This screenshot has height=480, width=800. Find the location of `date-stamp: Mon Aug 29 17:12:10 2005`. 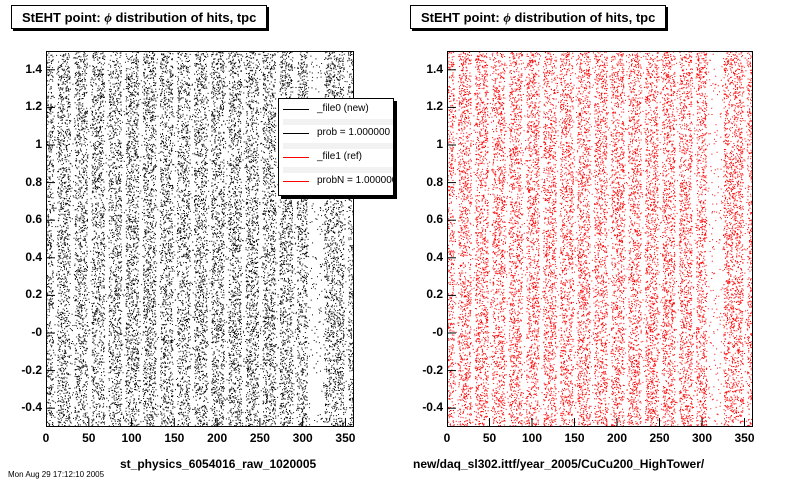

date-stamp: Mon Aug 29 17:12:10 2005 is located at coordinates (56, 474).